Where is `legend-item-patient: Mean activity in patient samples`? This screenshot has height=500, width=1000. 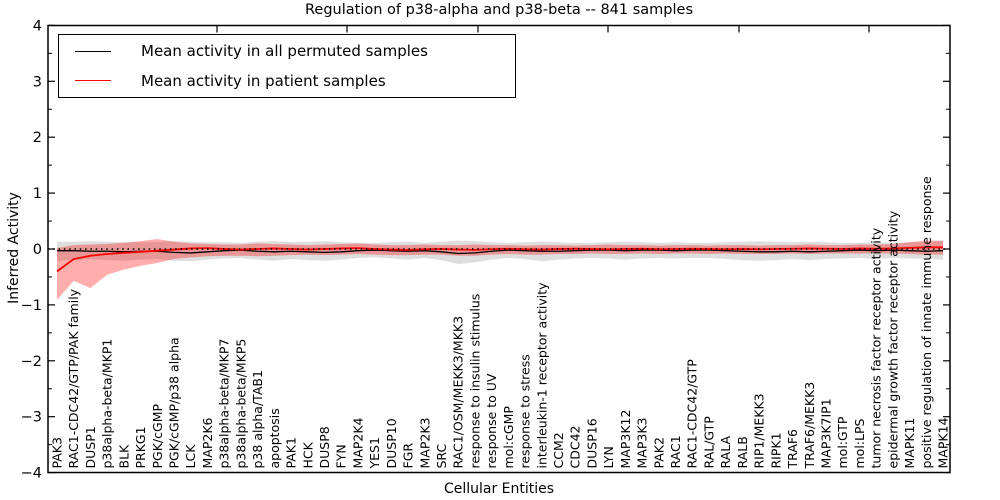 legend-item-patient: Mean activity in patient samples is located at coordinates (287, 81).